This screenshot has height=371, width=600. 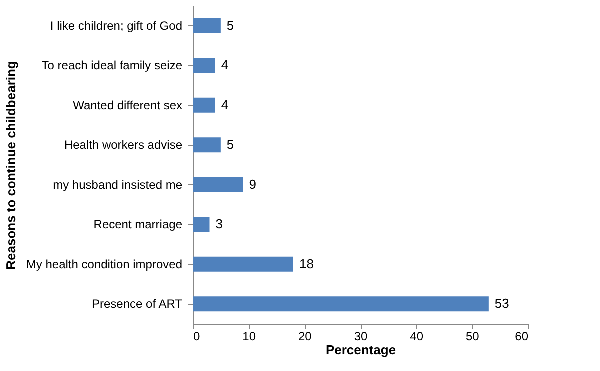 What do you see at coordinates (417, 337) in the screenshot?
I see `x-tick-label: 40` at bounding box center [417, 337].